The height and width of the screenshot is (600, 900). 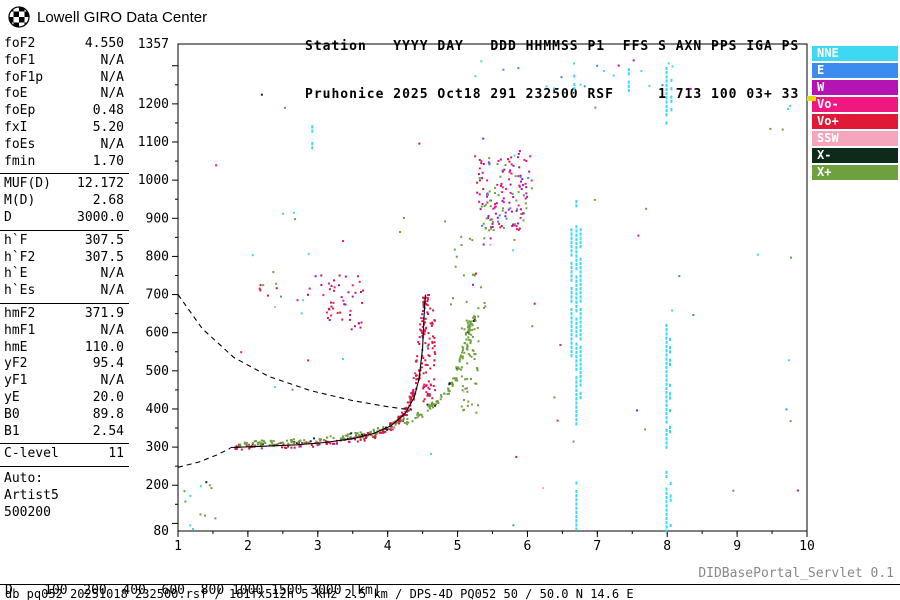 What do you see at coordinates (855, 172) in the screenshot?
I see `legend-item-X+: X+` at bounding box center [855, 172].